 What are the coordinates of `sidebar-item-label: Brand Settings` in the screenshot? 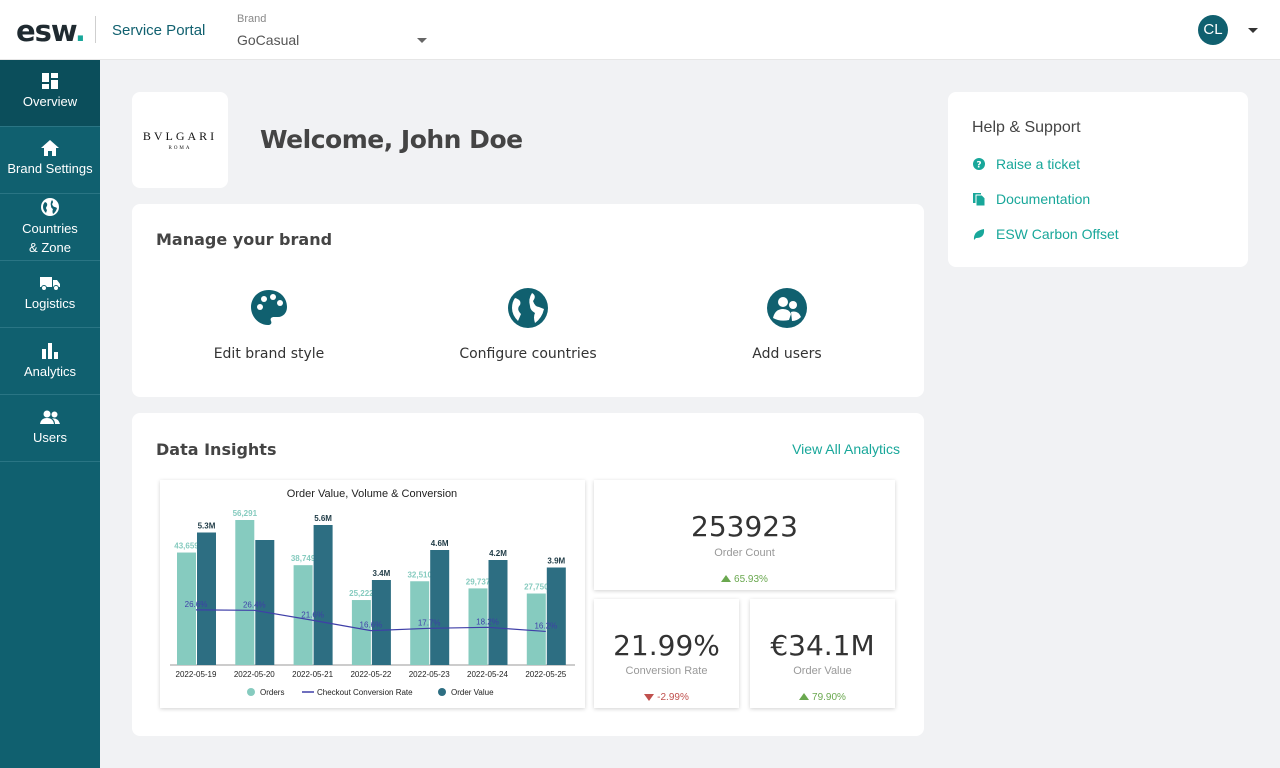 It's located at (50, 168).